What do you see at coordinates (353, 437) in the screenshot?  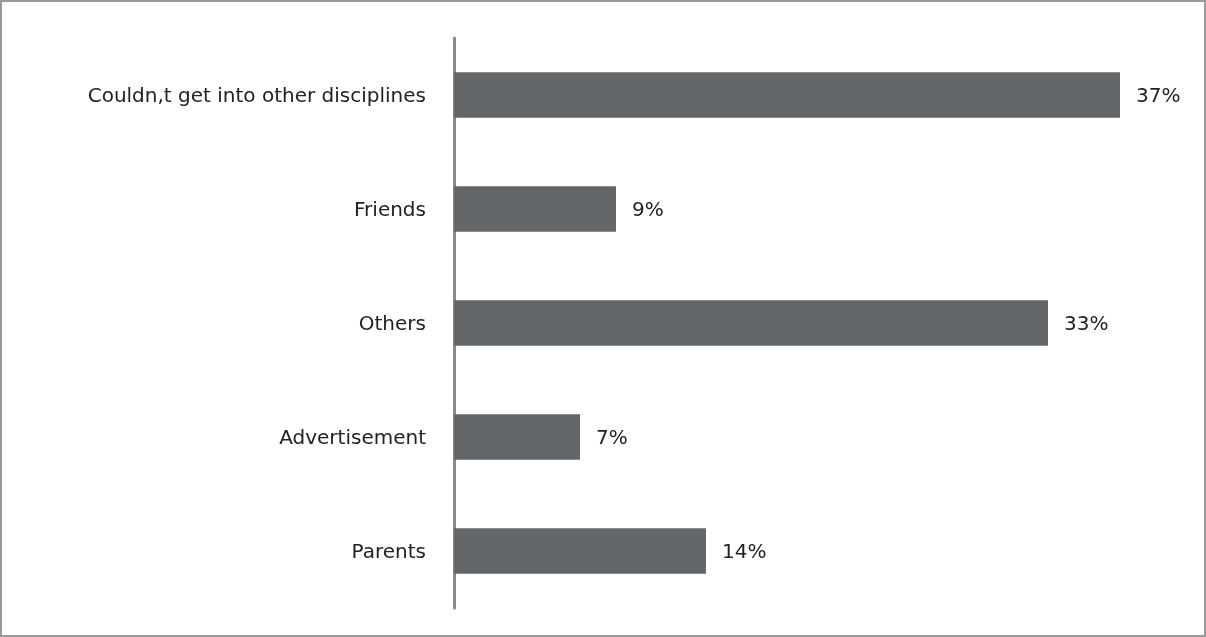 I see `y-tick-label: Advertisement` at bounding box center [353, 437].